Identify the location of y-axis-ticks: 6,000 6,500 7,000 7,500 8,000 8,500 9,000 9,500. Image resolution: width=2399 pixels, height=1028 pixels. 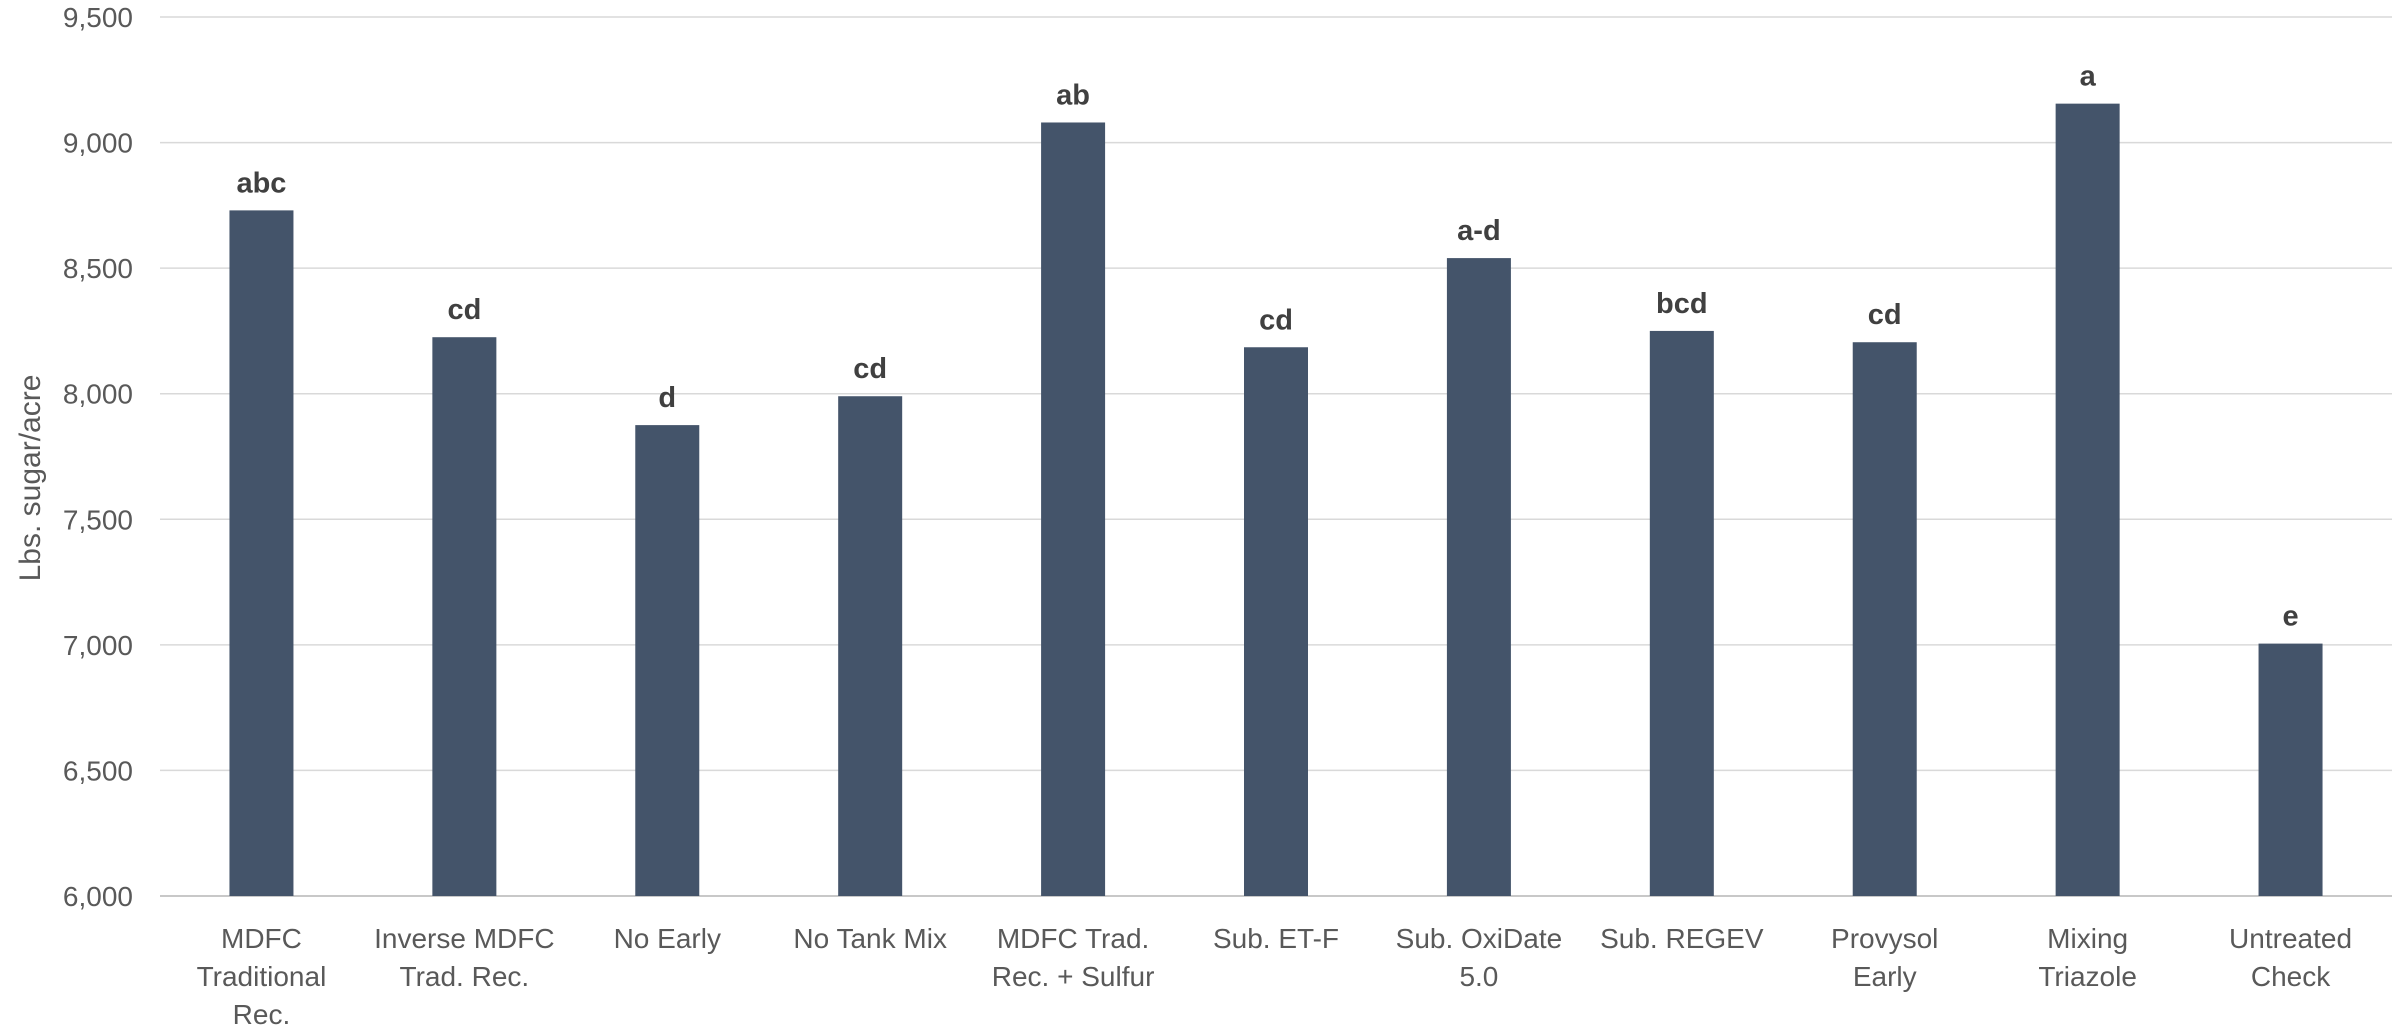
(98, 457).